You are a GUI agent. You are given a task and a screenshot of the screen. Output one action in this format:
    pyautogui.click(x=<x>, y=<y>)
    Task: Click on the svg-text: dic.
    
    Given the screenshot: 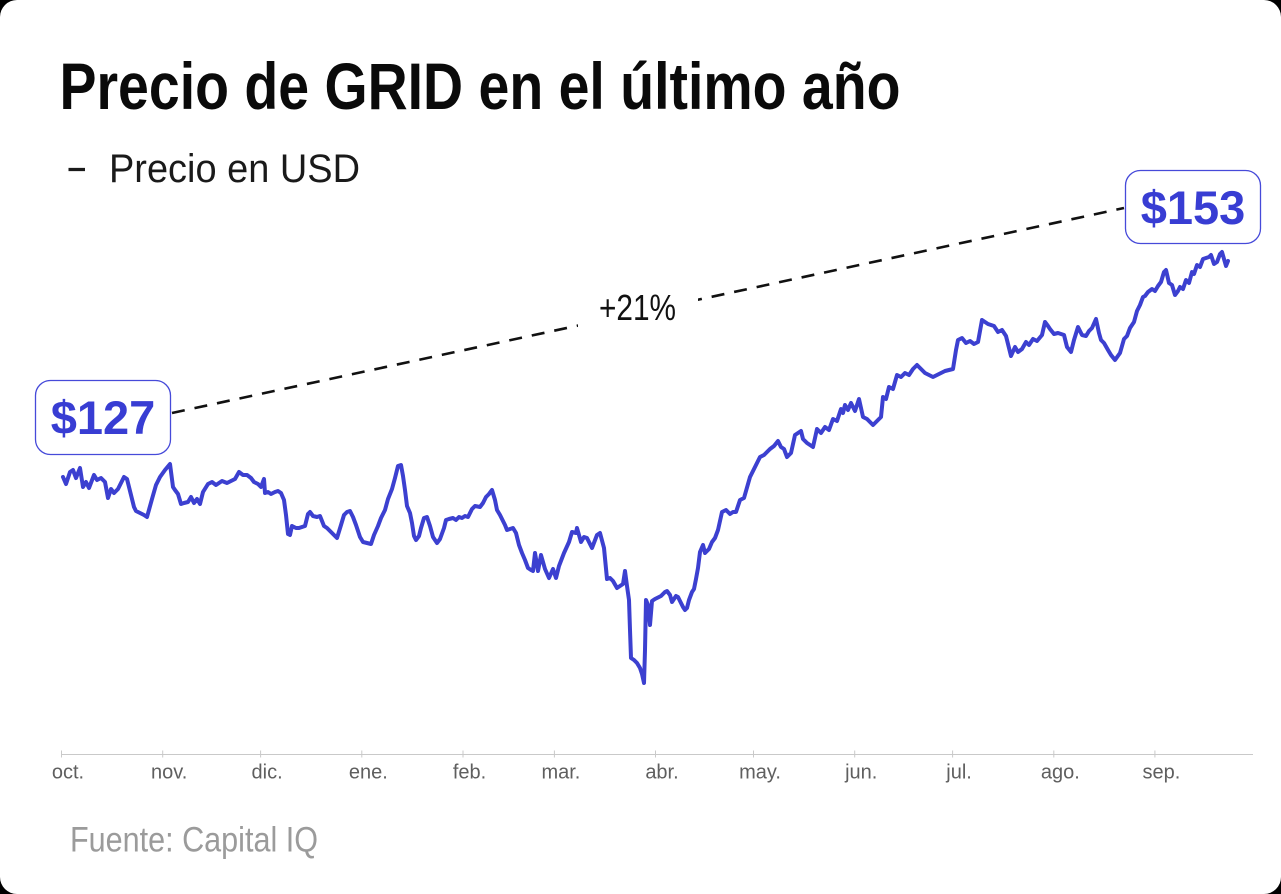 What is the action you would take?
    pyautogui.click(x=267, y=772)
    